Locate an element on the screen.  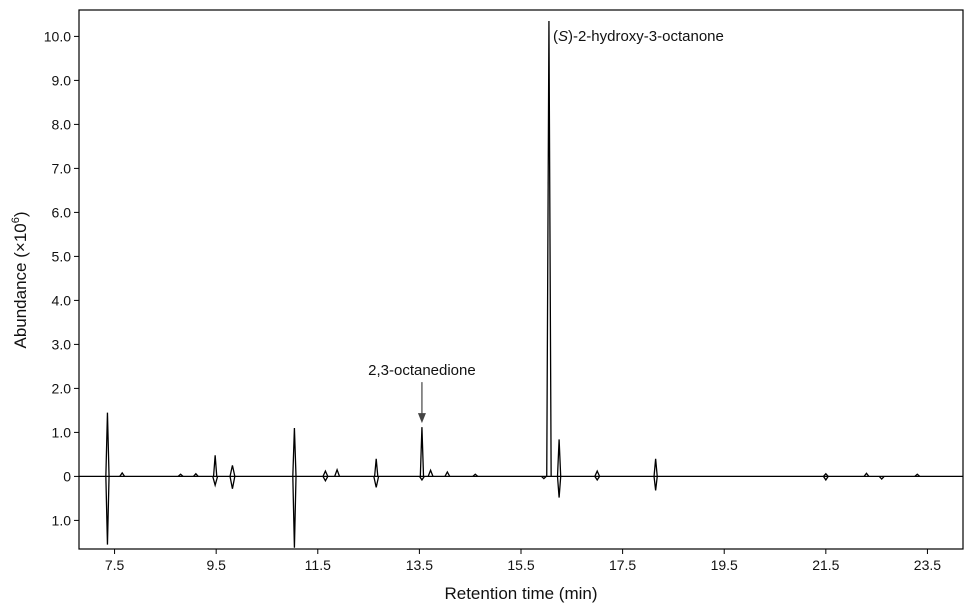
y-axis-ticks: 1.0 0 1.0 2.0 3.0 4.0 5.0 6.0 7.0 8.0 9.0 10.0 is located at coordinates (61, 278).